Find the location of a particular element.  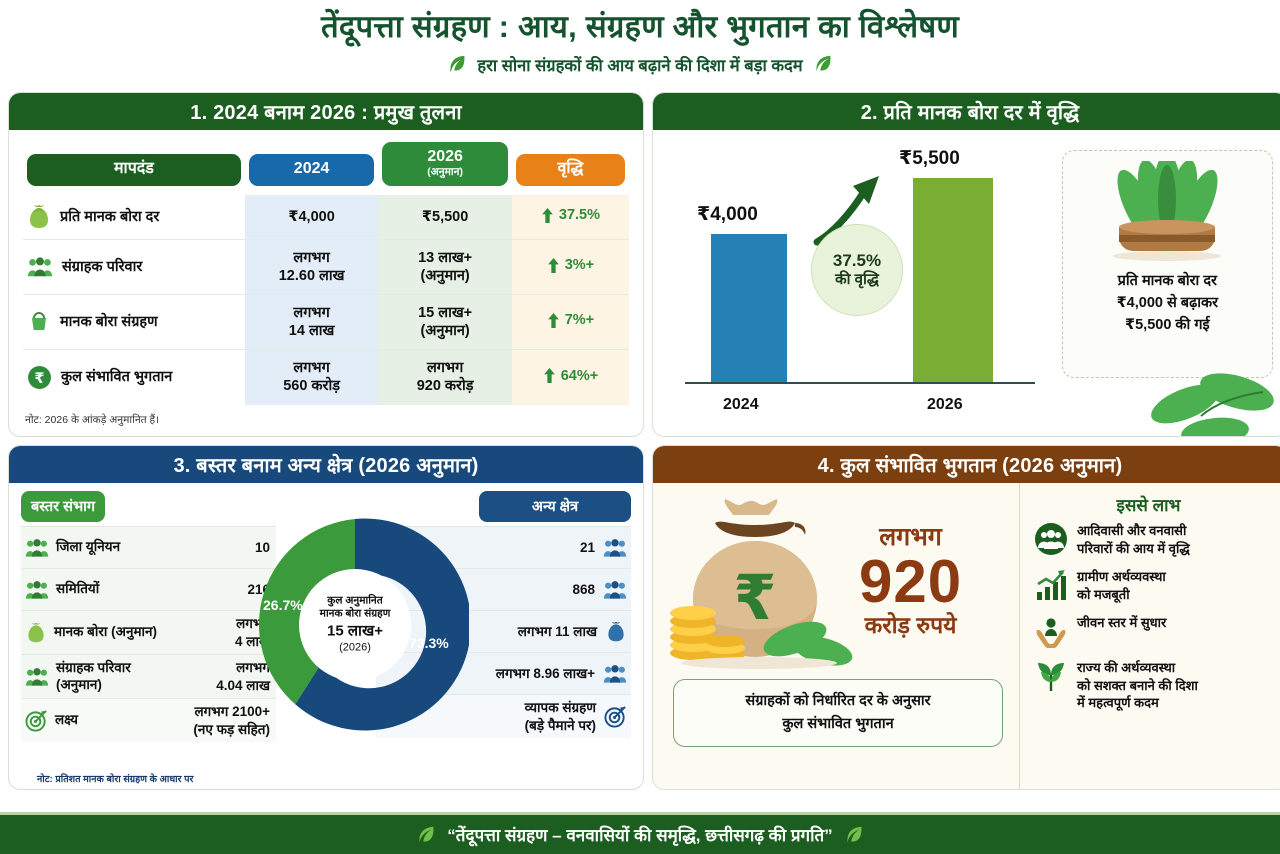

other-regions-column-header: अन्य क्षेत्र is located at coordinates (555, 506).